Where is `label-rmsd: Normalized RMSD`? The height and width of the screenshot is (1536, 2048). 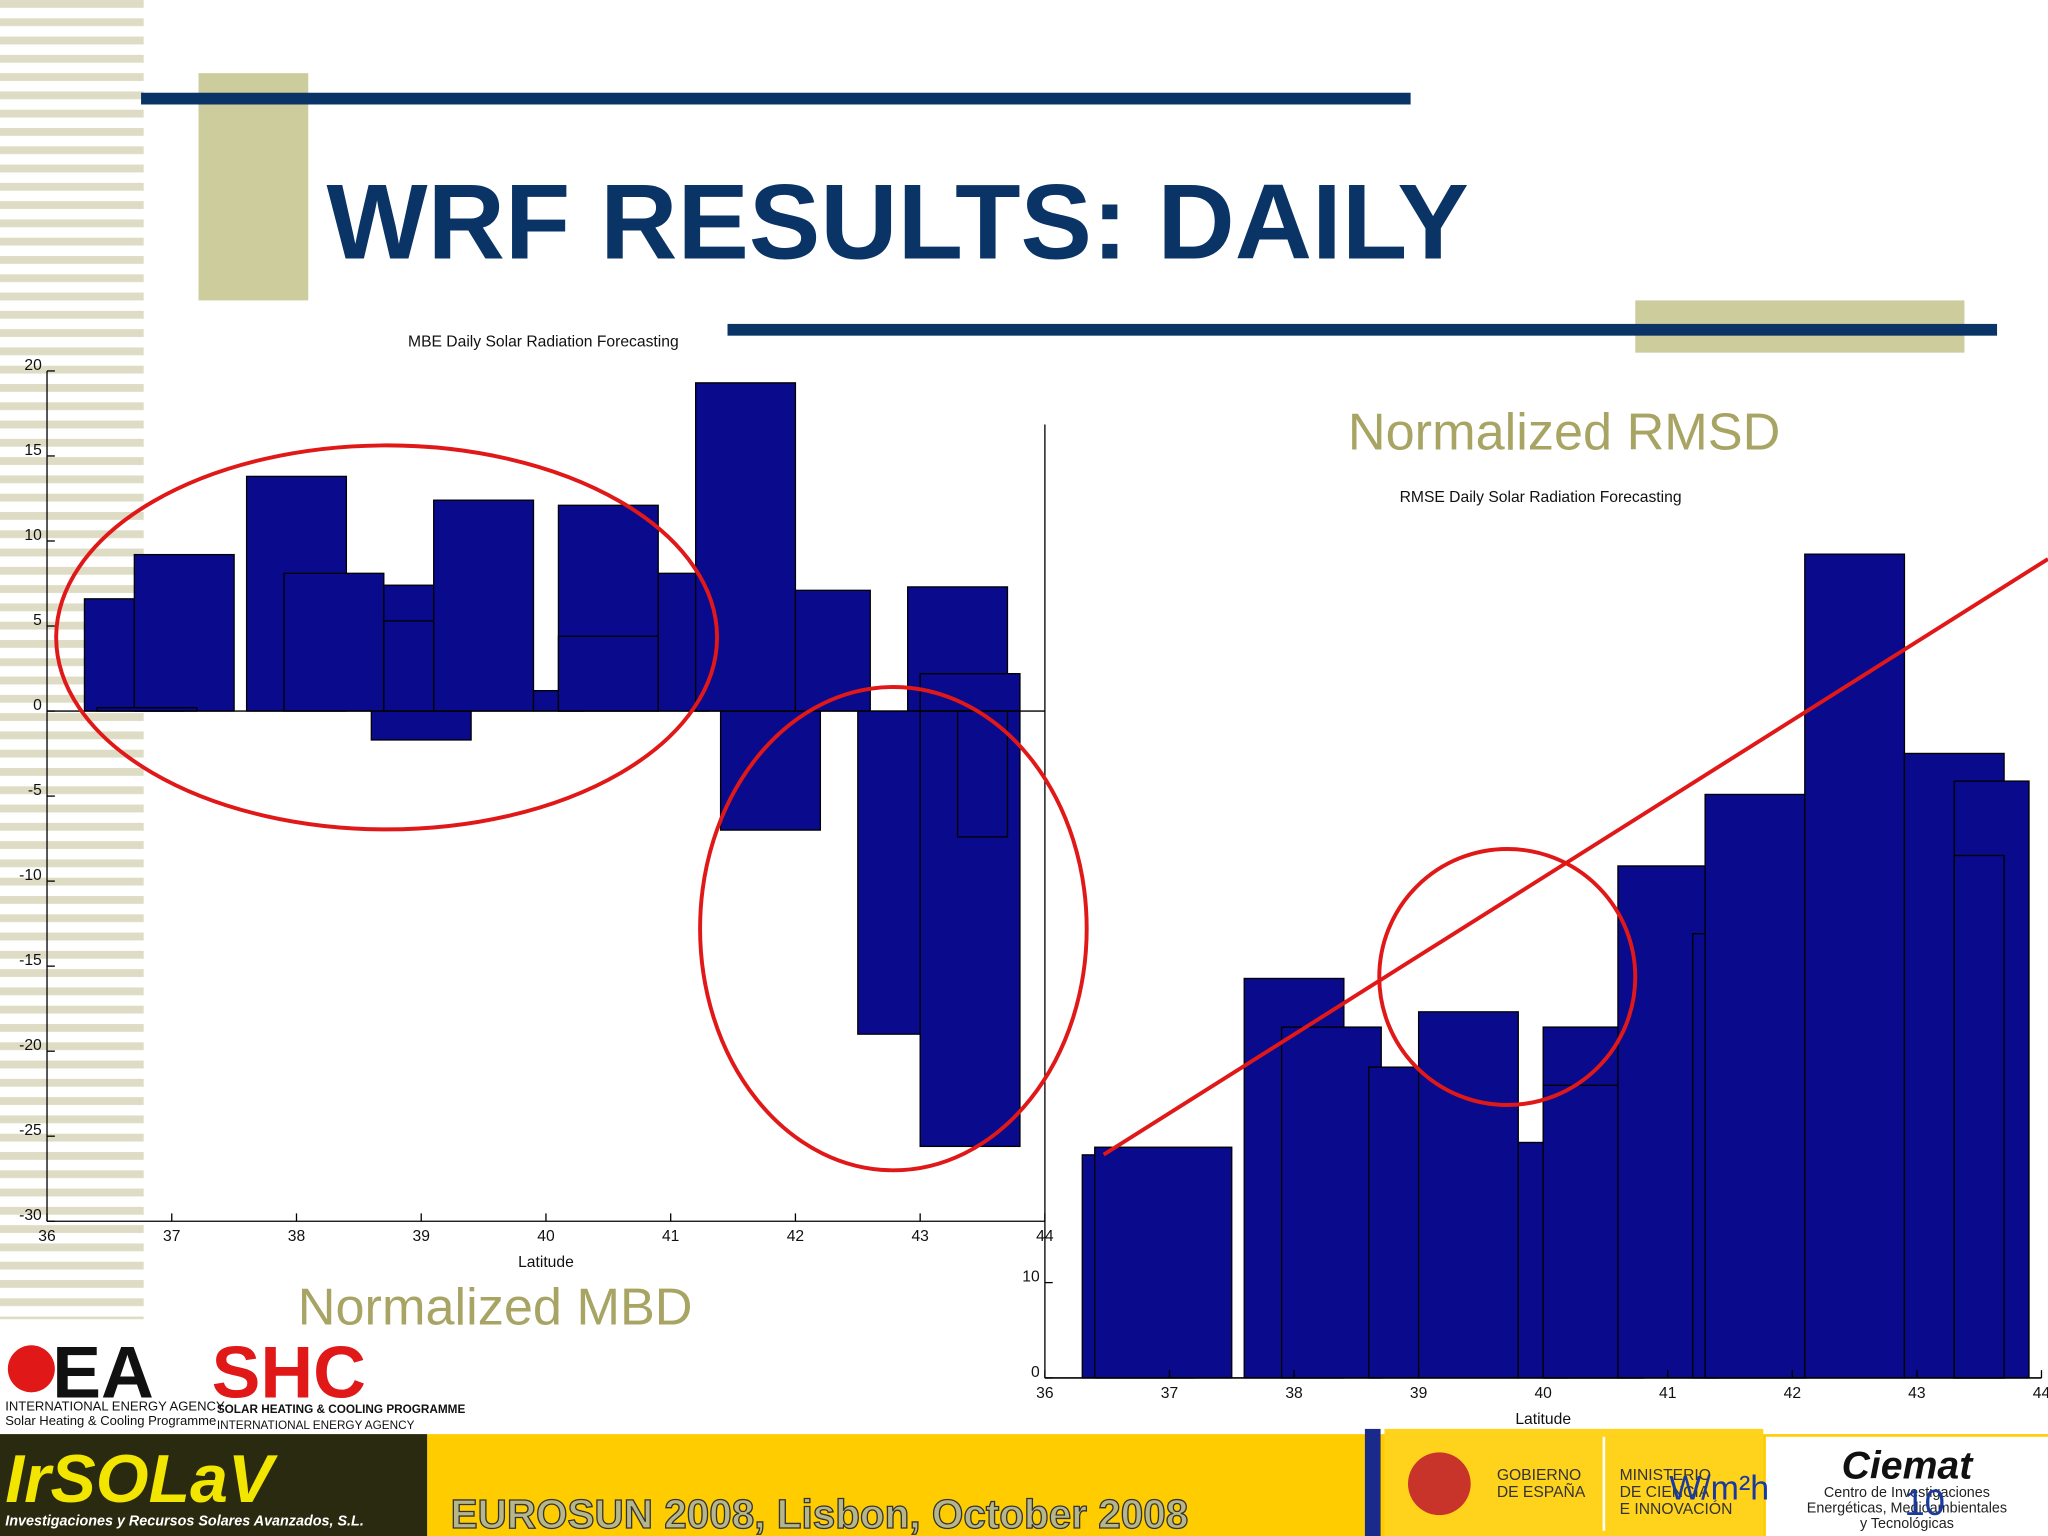
label-rmsd: Normalized RMSD is located at coordinates (1564, 432).